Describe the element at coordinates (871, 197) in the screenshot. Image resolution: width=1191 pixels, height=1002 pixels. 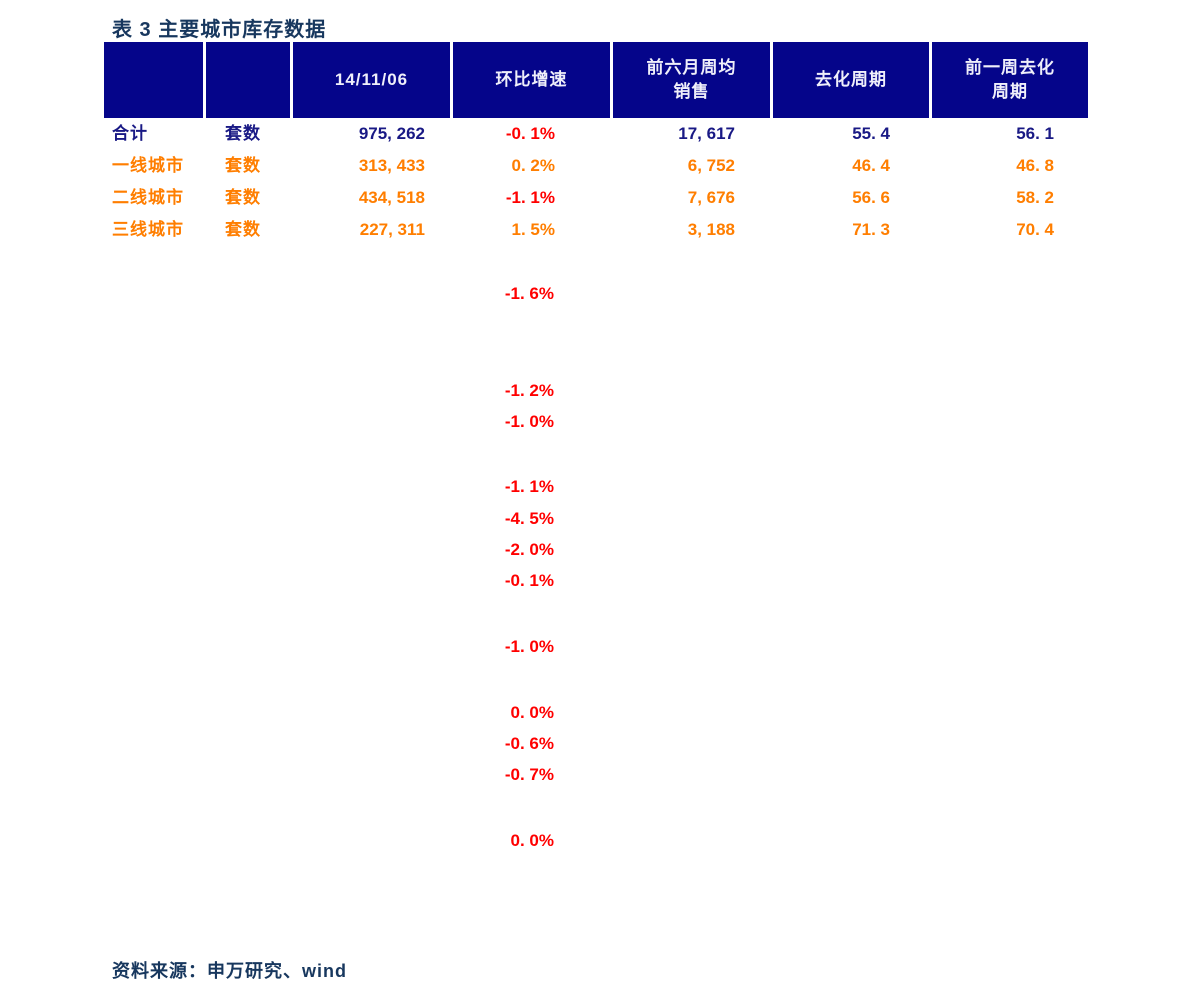
I see `destock-cycle-cell: 56. 6` at that location.